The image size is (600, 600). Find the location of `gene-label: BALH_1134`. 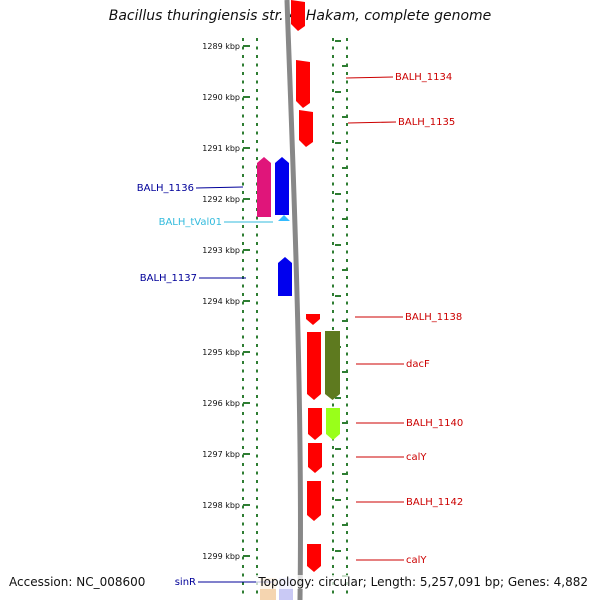

gene-label: BALH_1134 is located at coordinates (423, 77).